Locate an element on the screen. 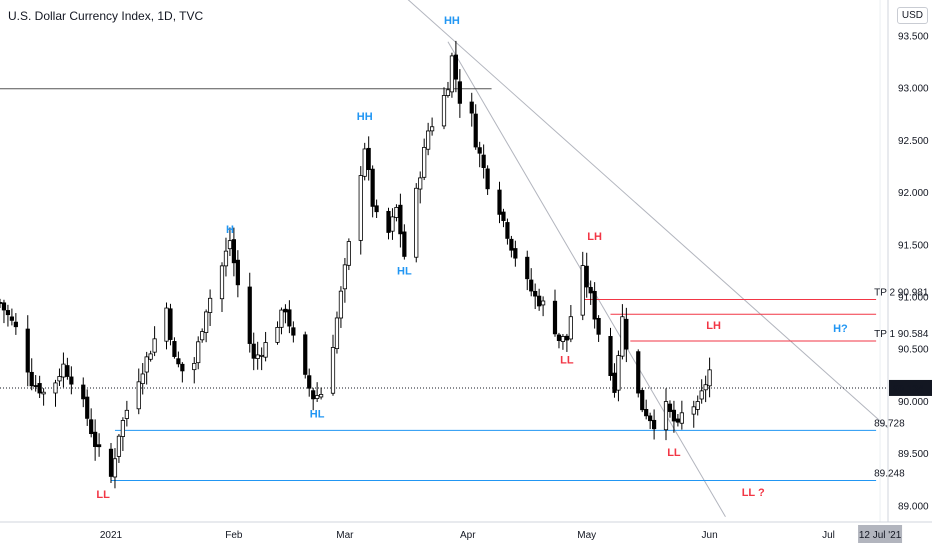 This screenshot has width=932, height=550. y-tick-label-5: 91.000 is located at coordinates (913, 298).